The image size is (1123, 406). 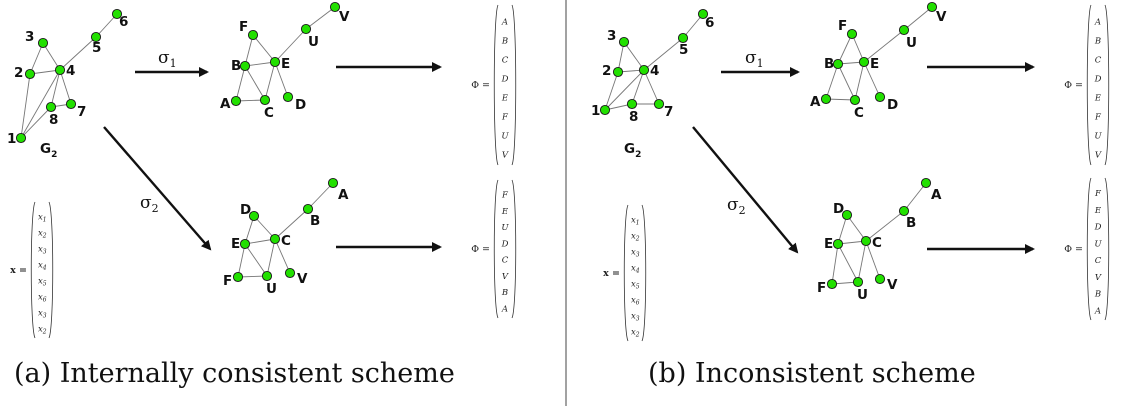 I want to click on b-g2-node-label-7: 7, so click(x=668, y=112).